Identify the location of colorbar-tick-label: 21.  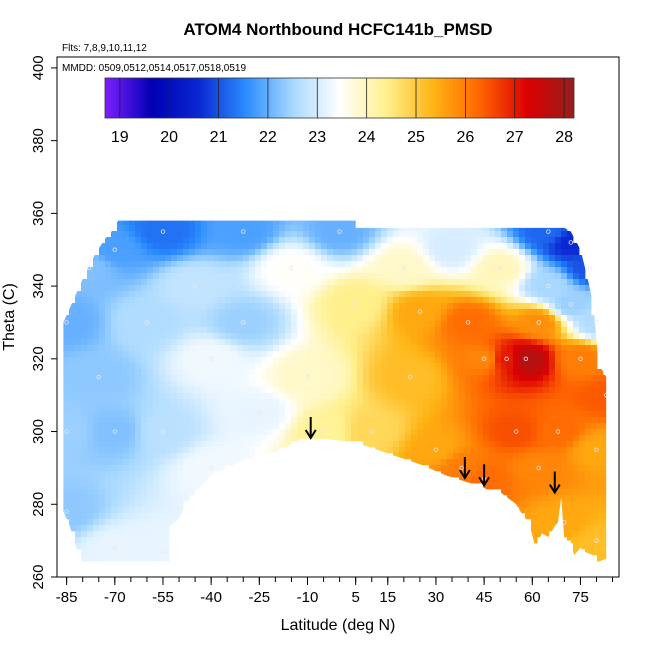
(219, 137).